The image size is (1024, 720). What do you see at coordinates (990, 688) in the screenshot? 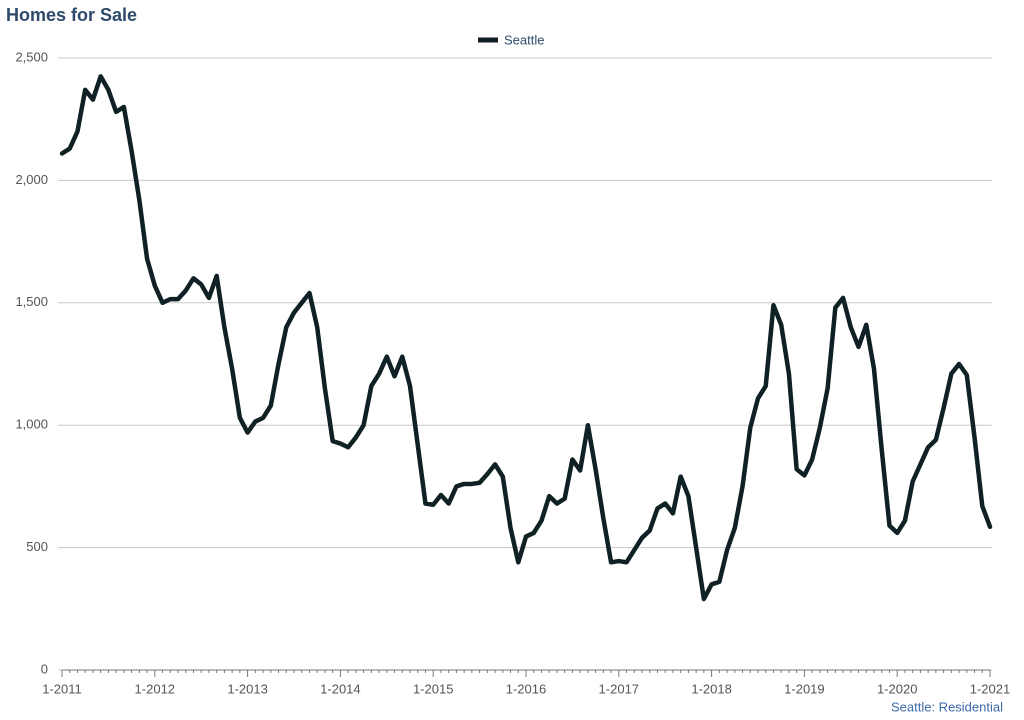
I see `x-tick-label: 1-2021` at bounding box center [990, 688].